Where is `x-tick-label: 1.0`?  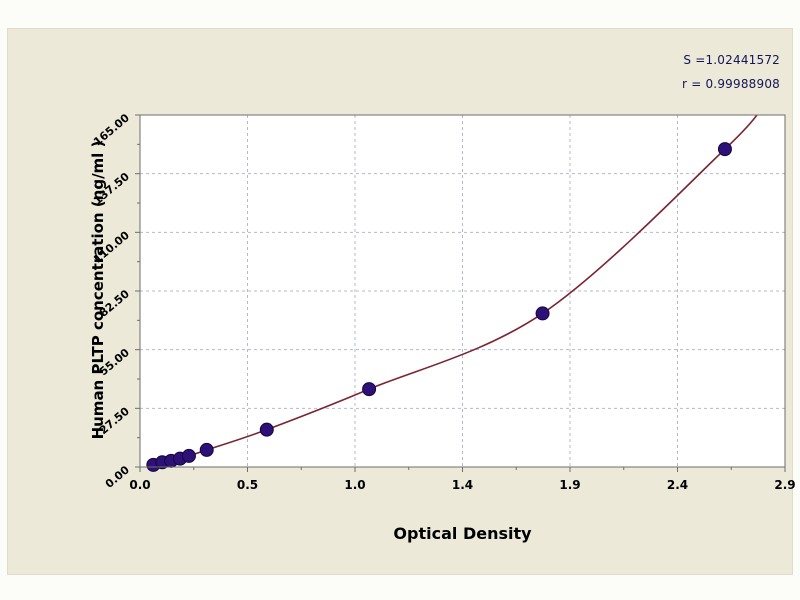 x-tick-label: 1.0 is located at coordinates (354, 485).